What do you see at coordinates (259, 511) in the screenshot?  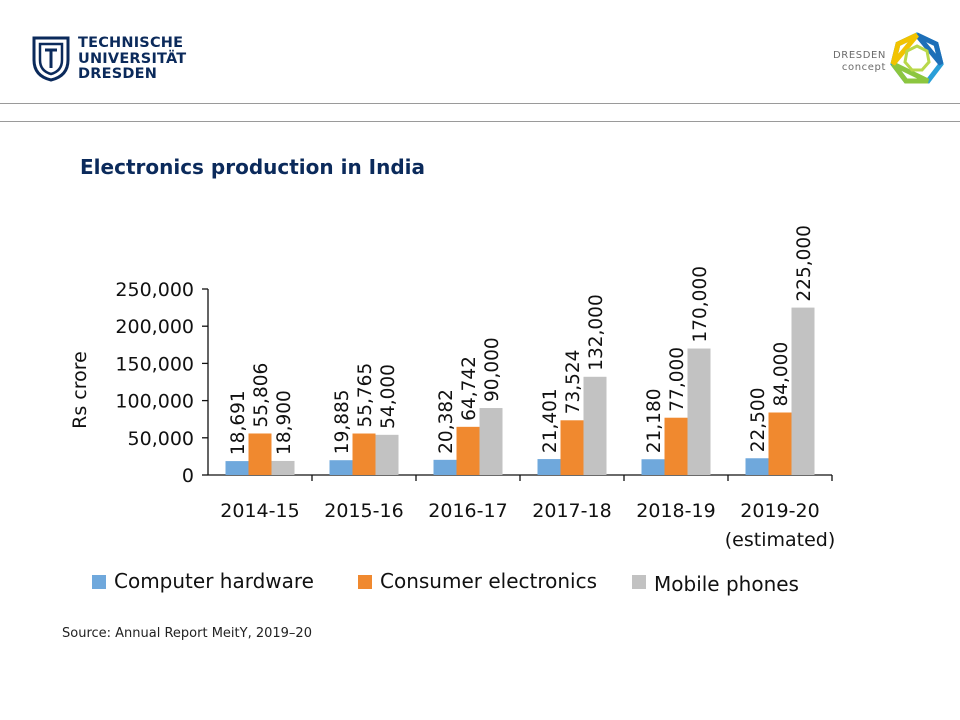 I see `x-tick-label: 2014-15` at bounding box center [259, 511].